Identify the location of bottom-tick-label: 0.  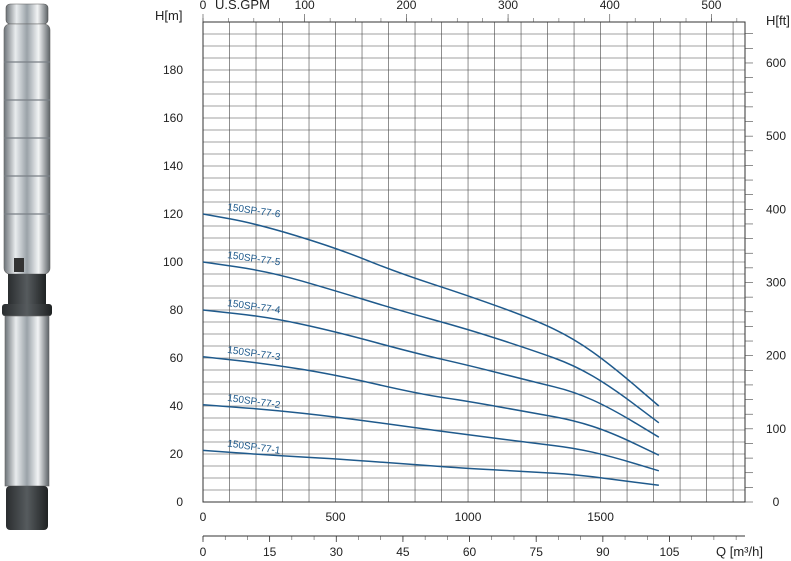
(203, 517).